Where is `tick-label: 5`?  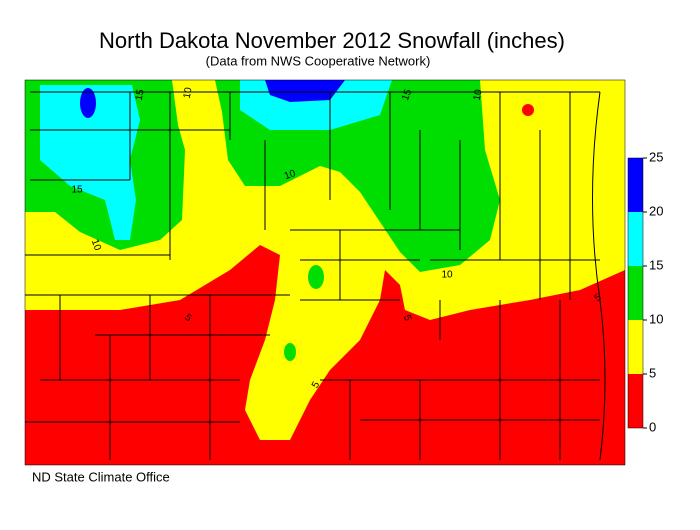 tick-label: 5 is located at coordinates (652, 372).